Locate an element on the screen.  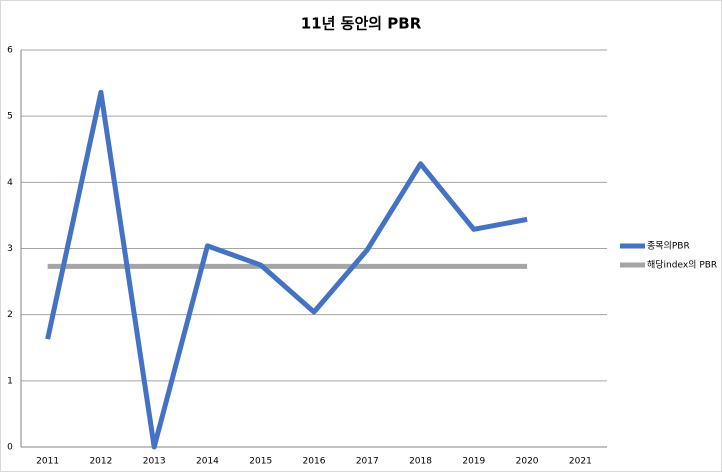
y-tick-label: 0 is located at coordinates (10, 448).